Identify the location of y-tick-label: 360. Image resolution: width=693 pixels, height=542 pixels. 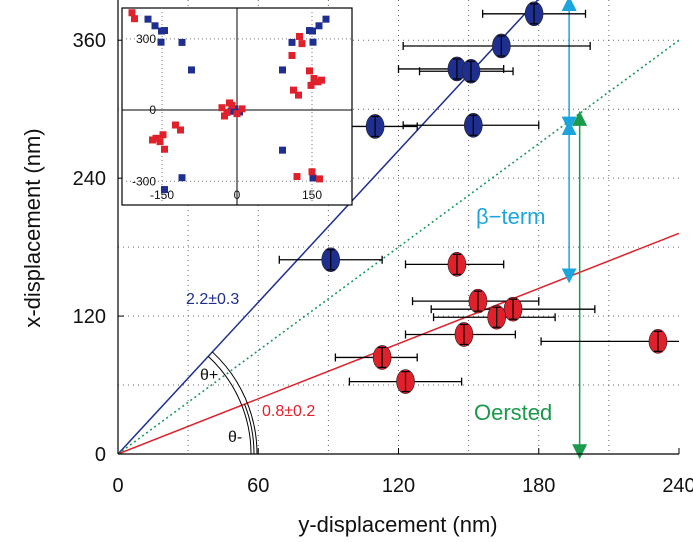
(89, 41).